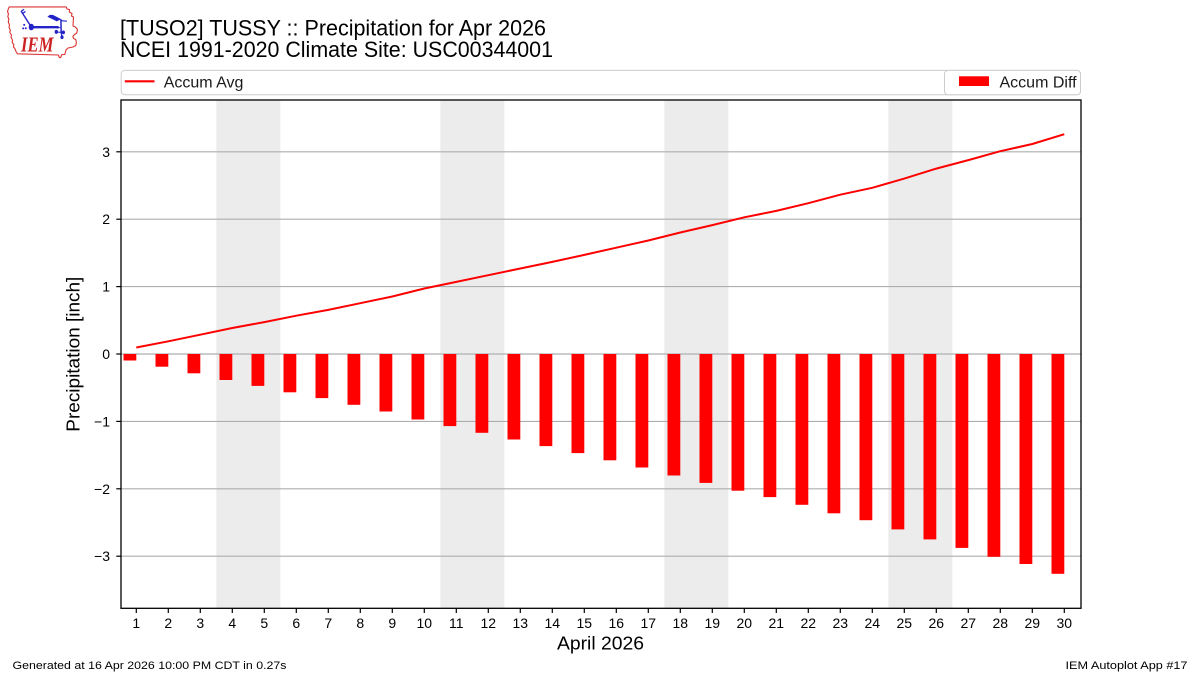 This screenshot has height=675, width=1200. What do you see at coordinates (777, 623) in the screenshot?
I see `svg-text: 21` at bounding box center [777, 623].